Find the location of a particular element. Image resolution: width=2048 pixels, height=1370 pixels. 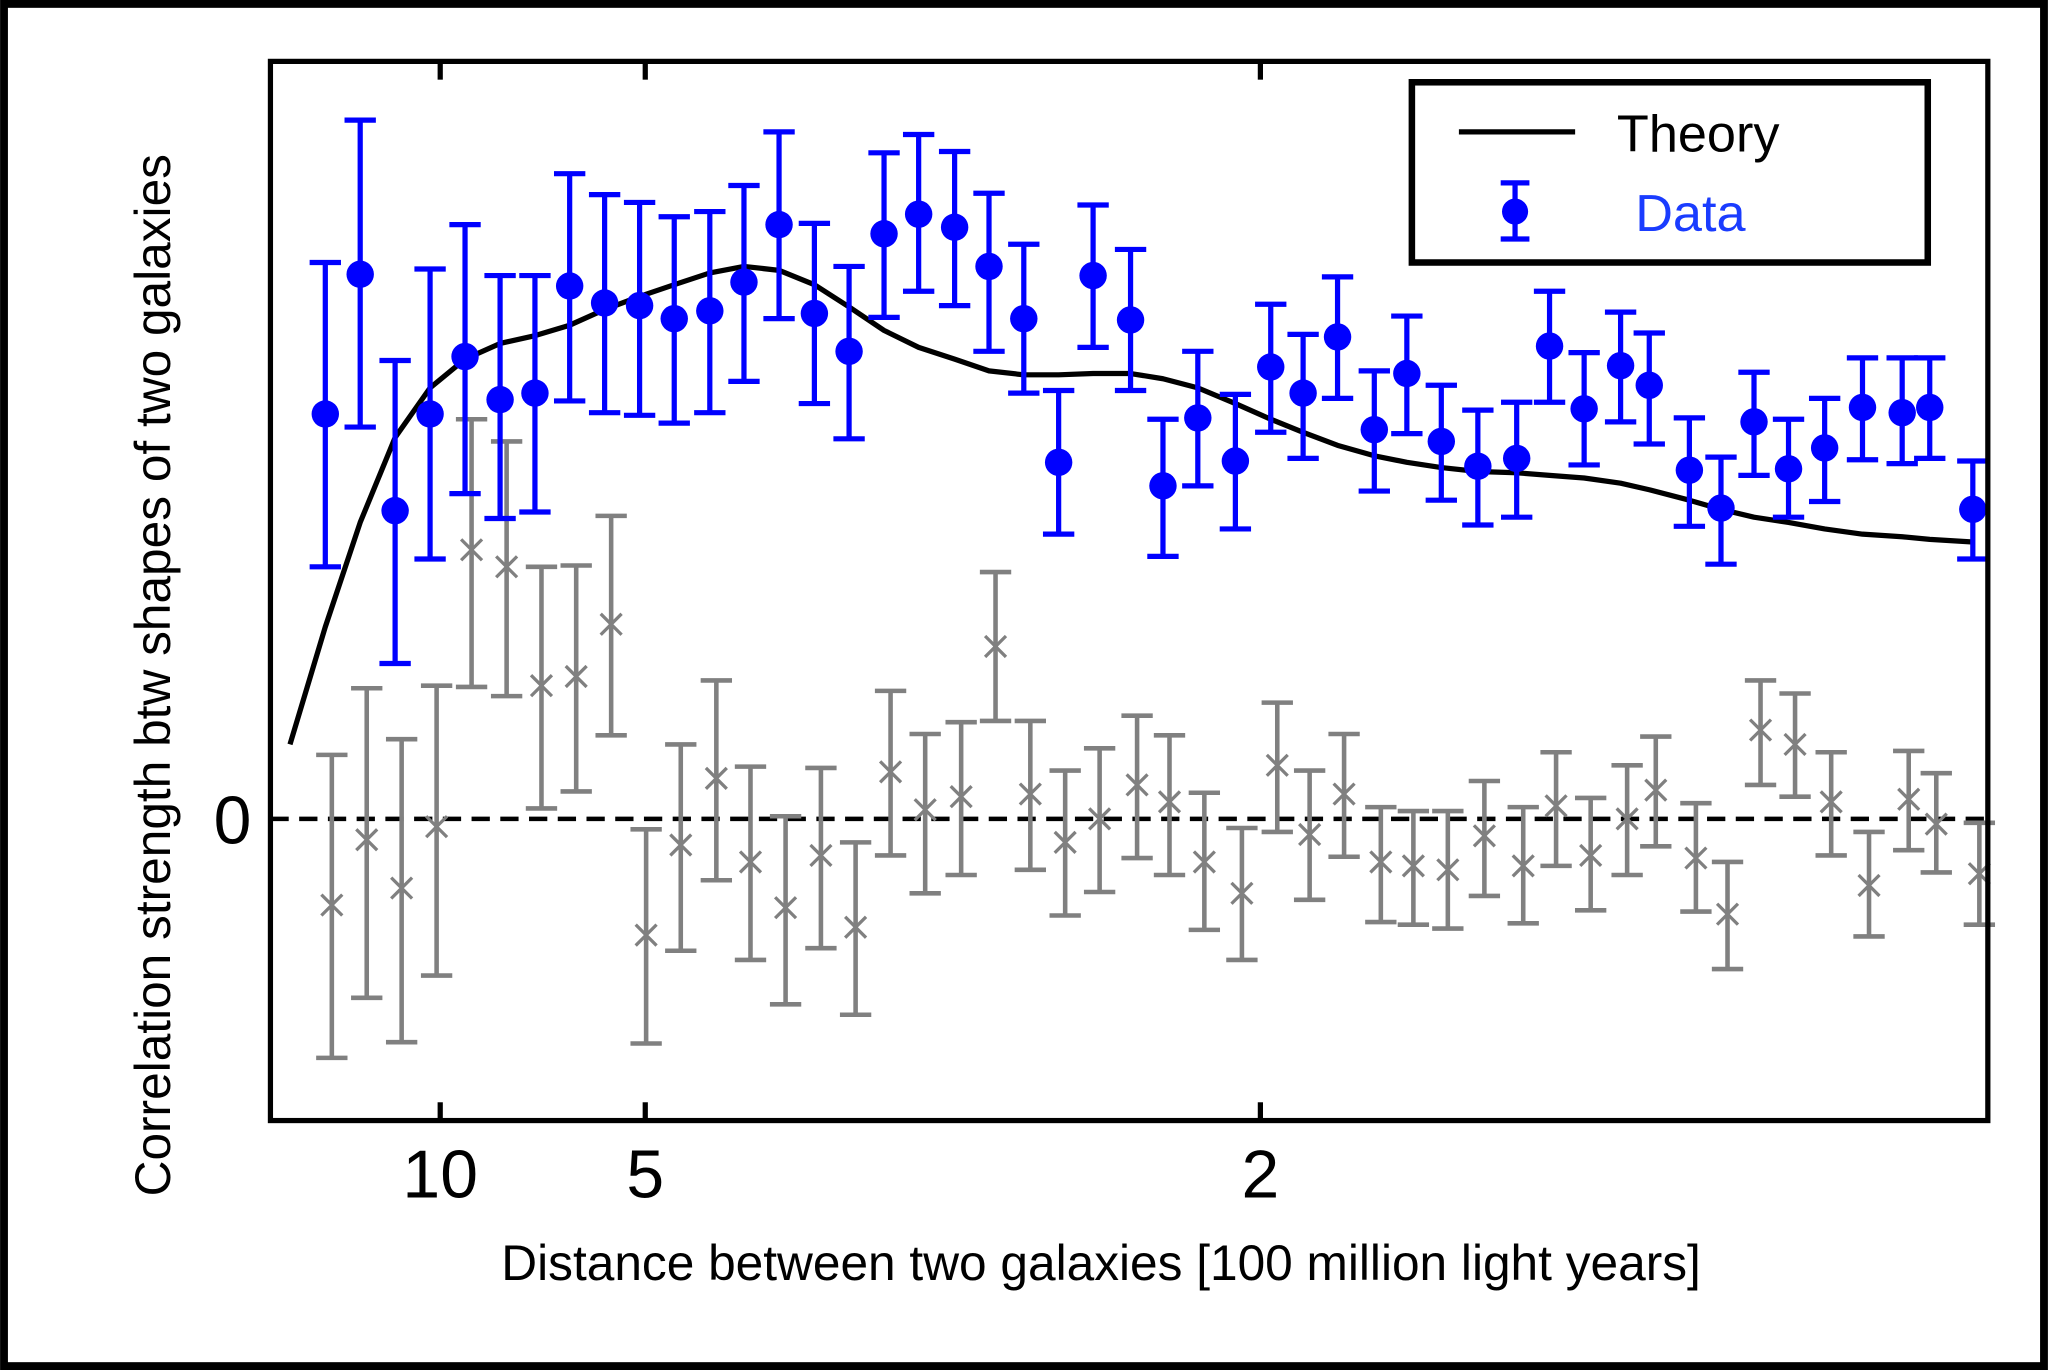

y-tick-label: 0 is located at coordinates (233, 821).